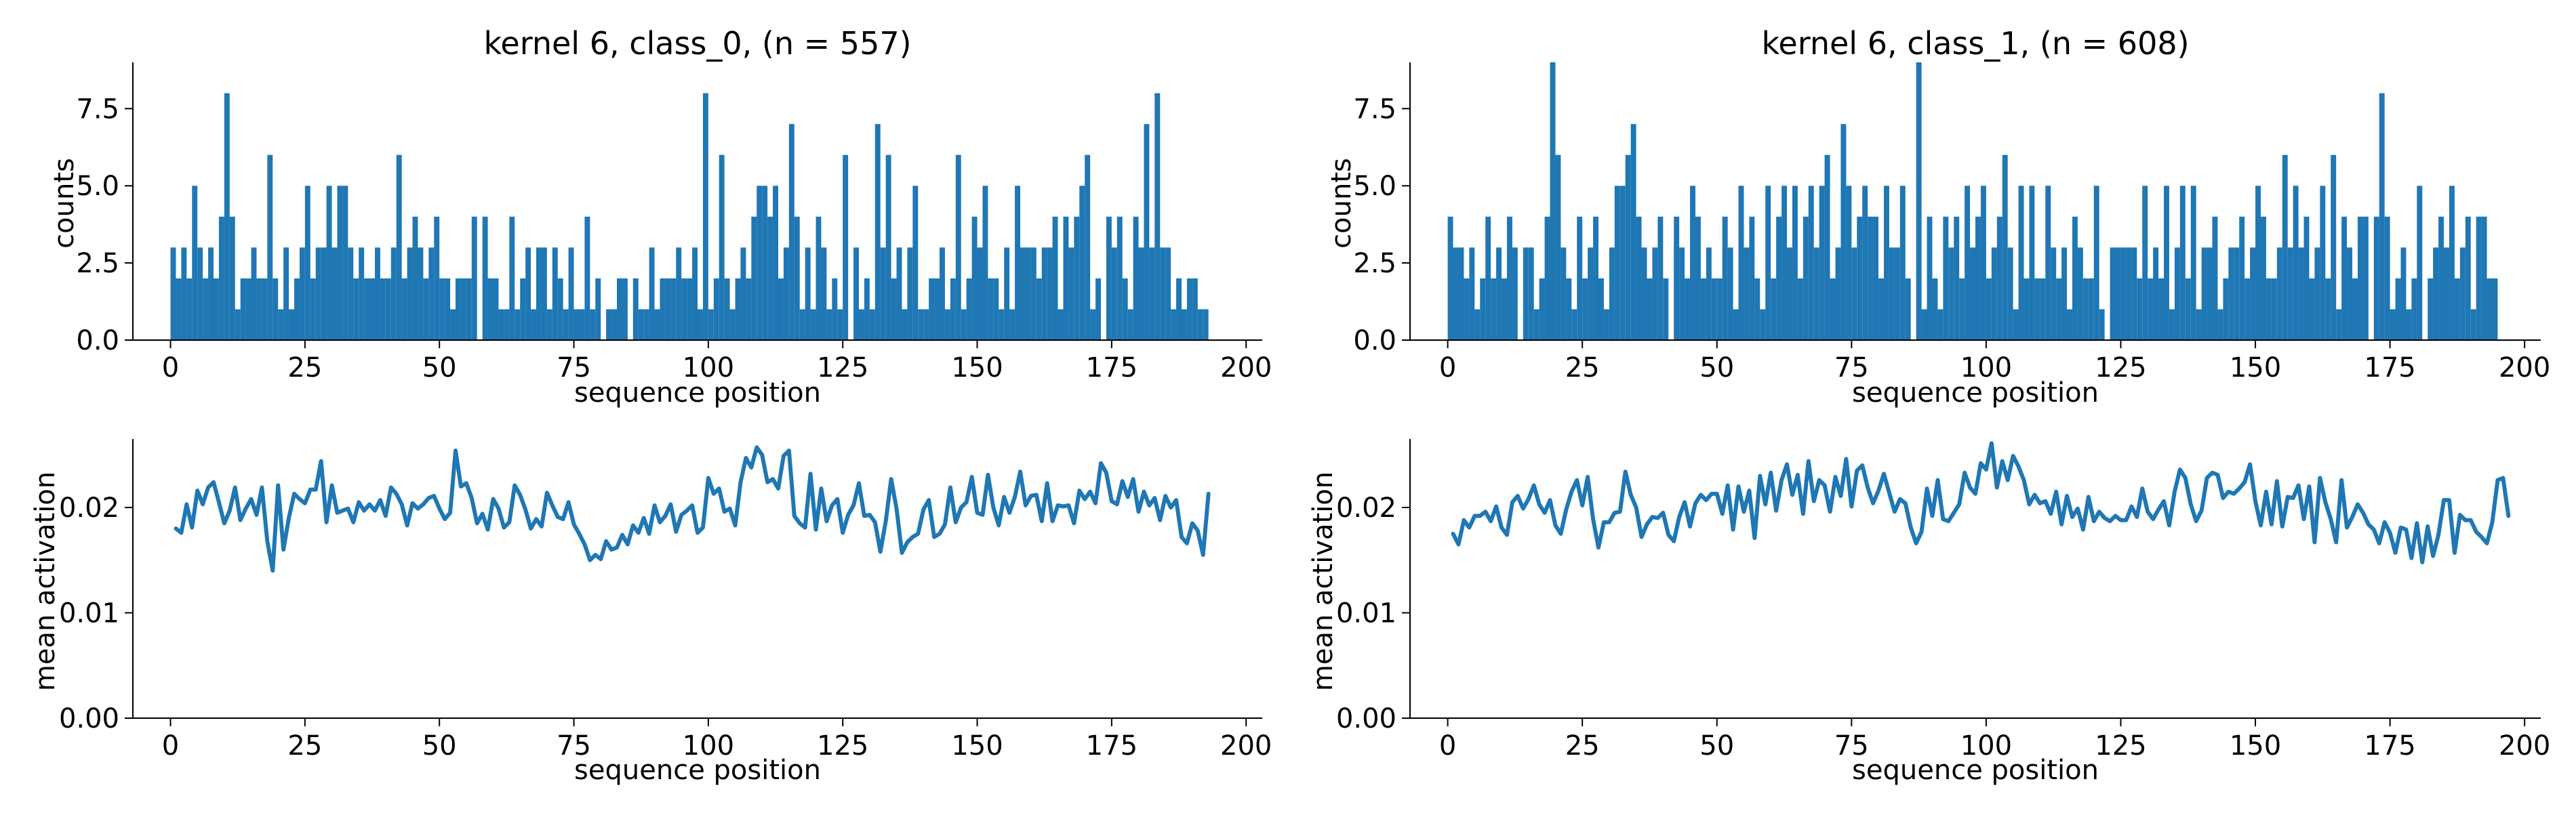  Describe the element at coordinates (2255, 367) in the screenshot. I see `x-tick-label: 150` at that location.